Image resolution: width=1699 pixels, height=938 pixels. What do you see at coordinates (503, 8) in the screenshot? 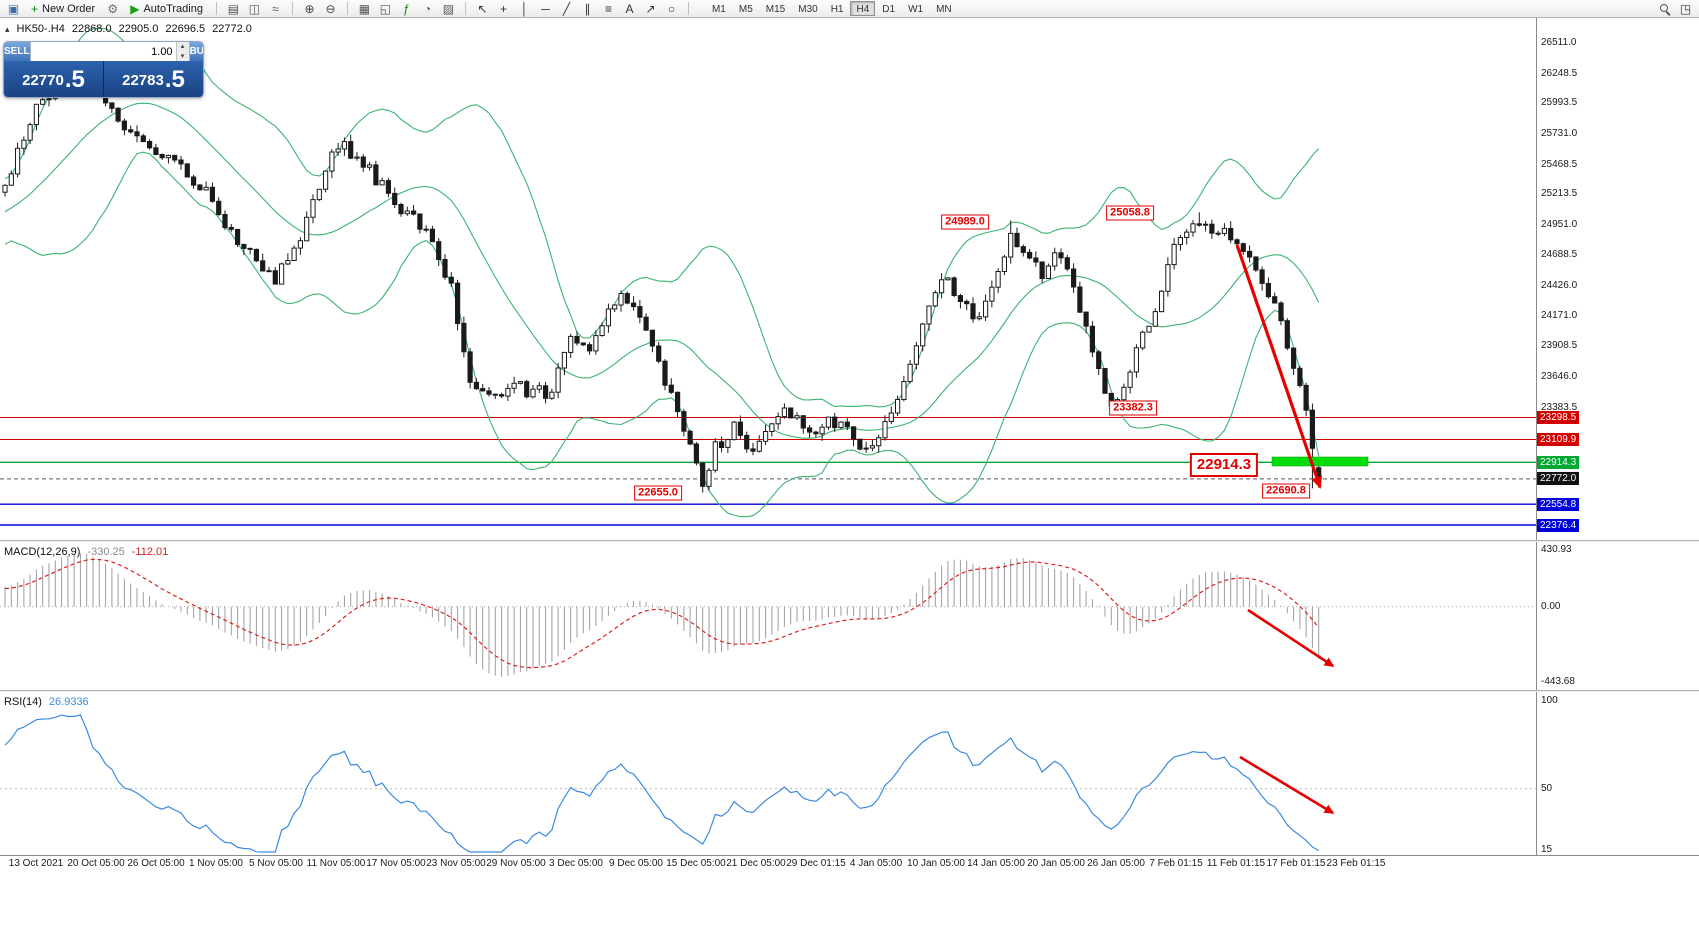
I see `crosshair-button: +` at bounding box center [503, 8].